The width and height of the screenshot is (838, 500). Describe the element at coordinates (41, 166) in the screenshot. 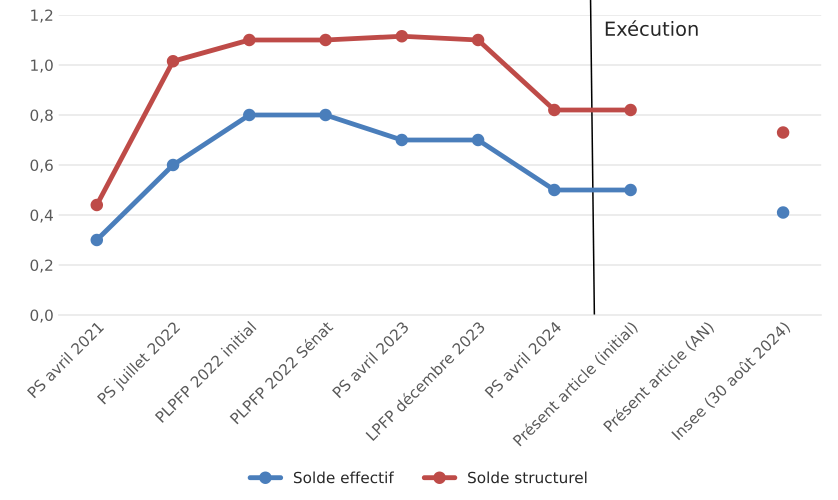

I see `y-tick-label: 0,6` at that location.